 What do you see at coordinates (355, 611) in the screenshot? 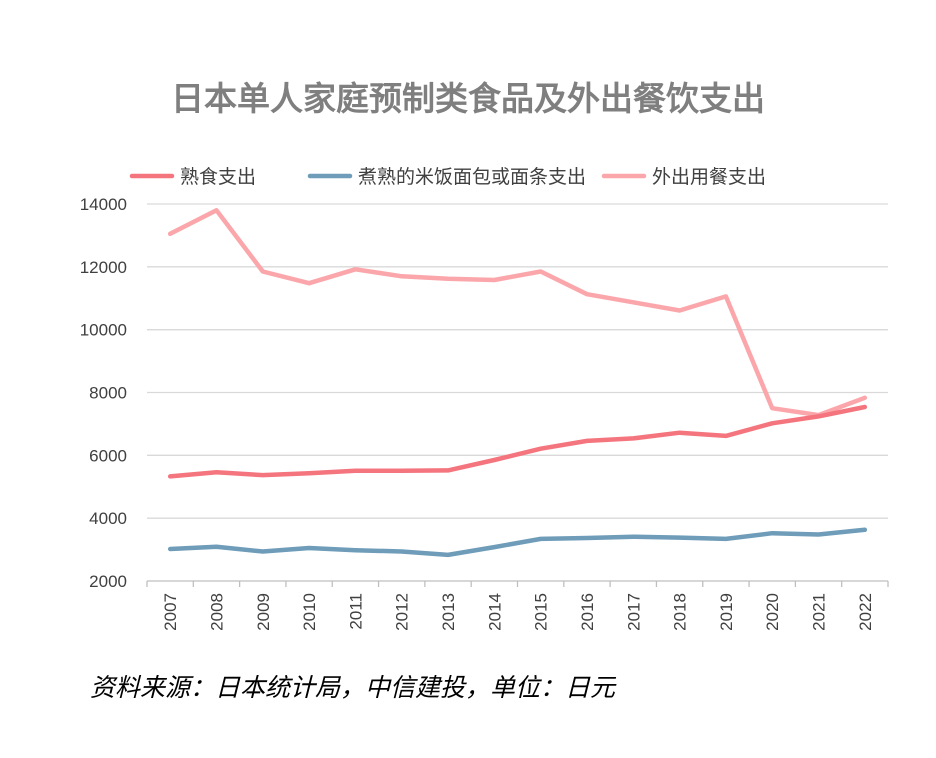
I see `x-tick-label: 2011` at bounding box center [355, 611].